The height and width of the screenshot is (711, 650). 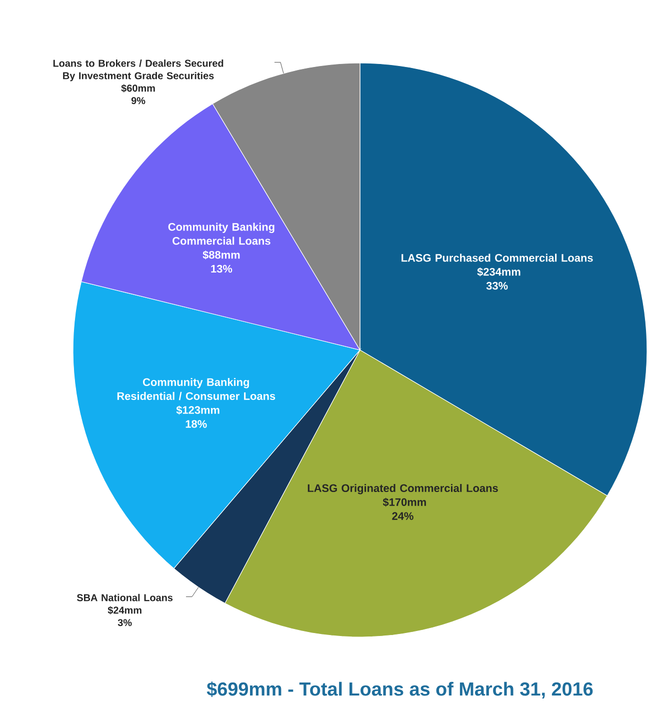 What do you see at coordinates (399, 690) in the screenshot?
I see `text: $699mm - Total Loans as of March 31, 2016` at bounding box center [399, 690].